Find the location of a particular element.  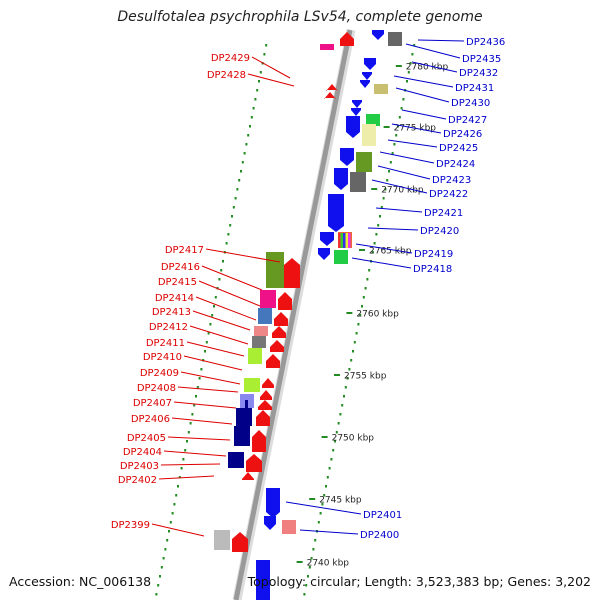

scale-label-2750: 2750 kbp is located at coordinates (353, 439).